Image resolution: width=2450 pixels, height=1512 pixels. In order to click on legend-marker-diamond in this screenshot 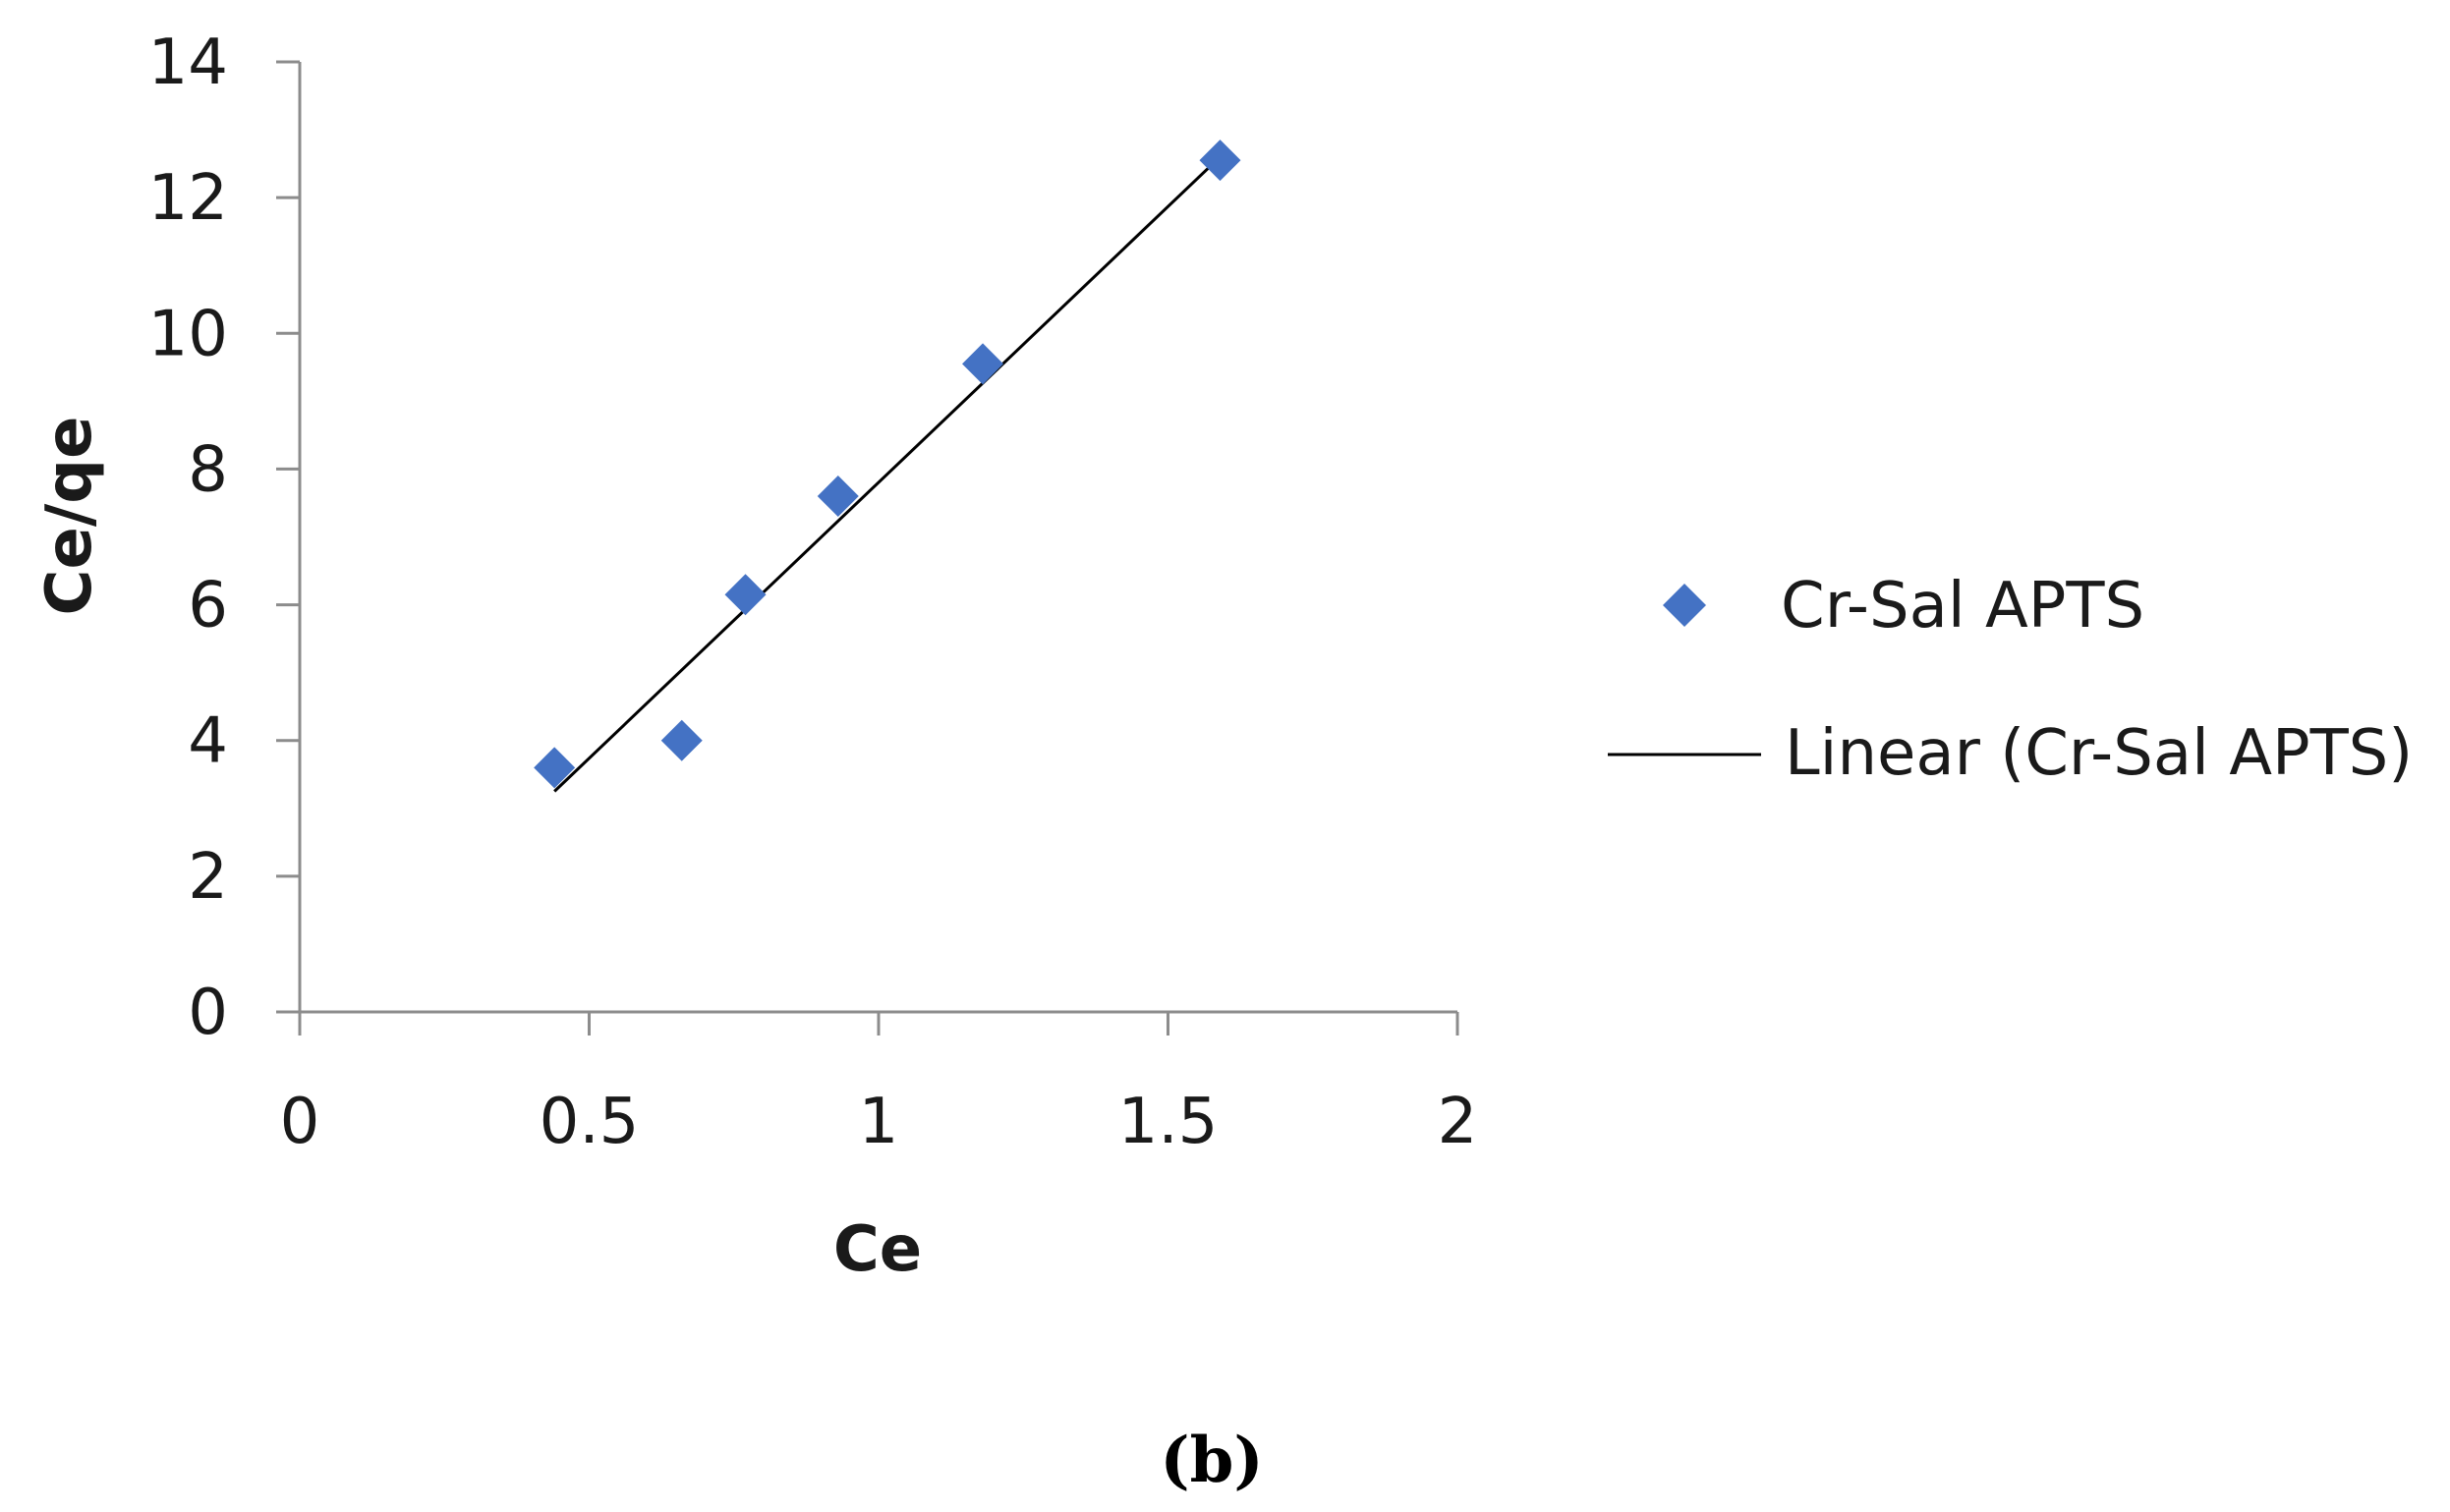, I will do `click(1684, 605)`.